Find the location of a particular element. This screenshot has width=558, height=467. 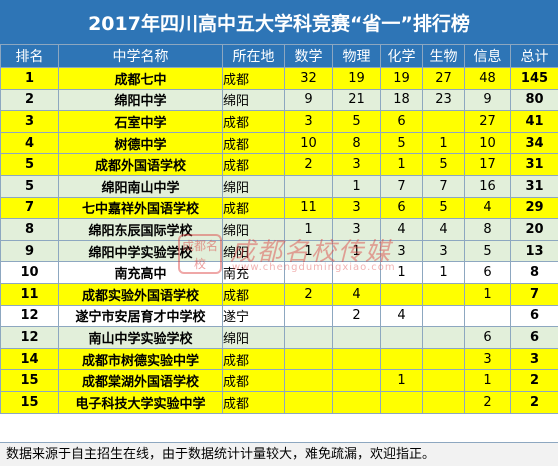

chemistry-cell: 3 is located at coordinates (402, 251).